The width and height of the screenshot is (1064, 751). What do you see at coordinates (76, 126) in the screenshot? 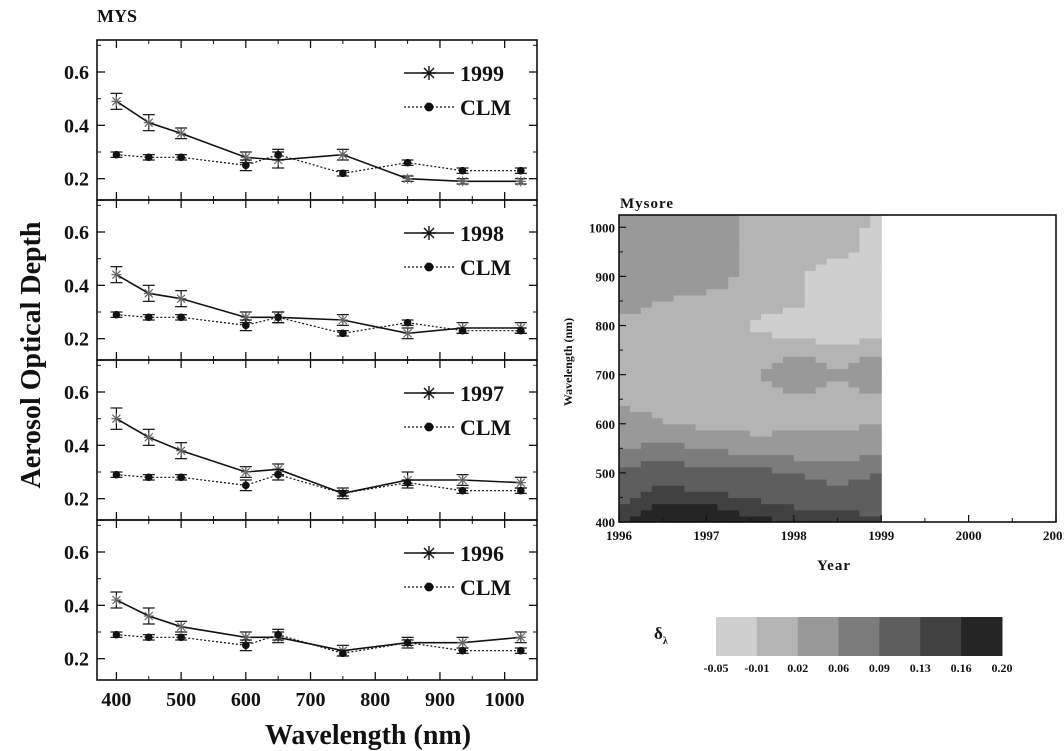
I see `y-tick-label: 0.4` at bounding box center [76, 126].